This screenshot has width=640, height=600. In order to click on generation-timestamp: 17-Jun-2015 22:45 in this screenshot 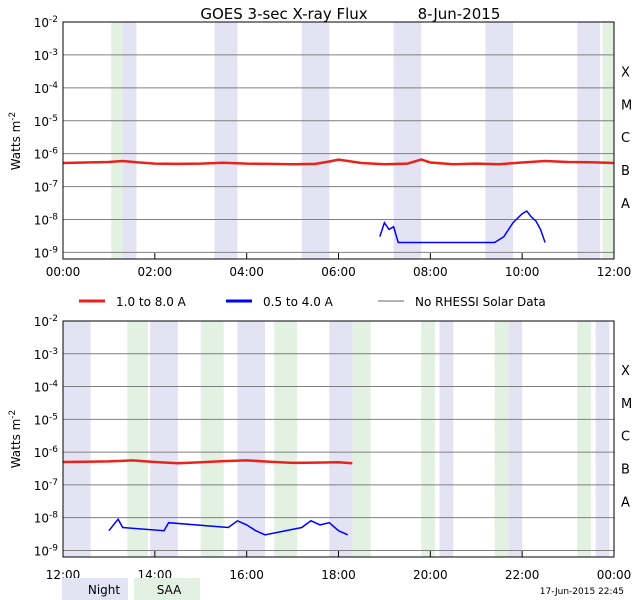, I will do `click(582, 592)`.